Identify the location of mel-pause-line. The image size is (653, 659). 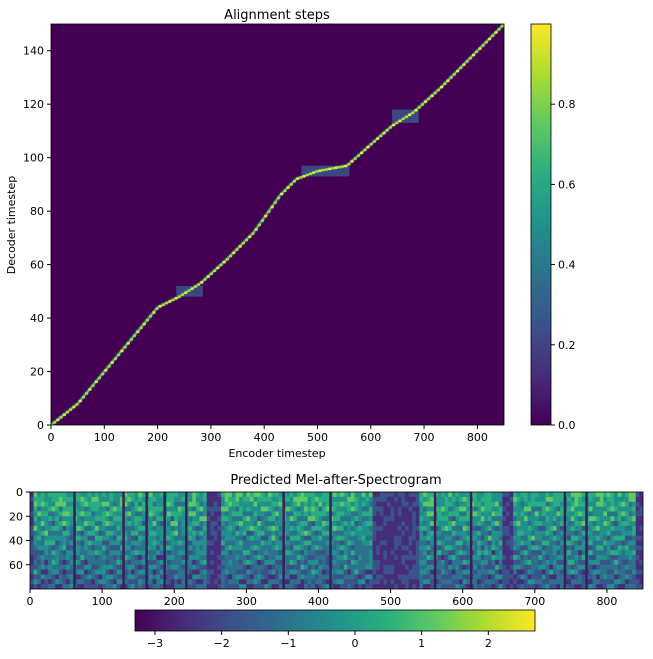
(435, 540).